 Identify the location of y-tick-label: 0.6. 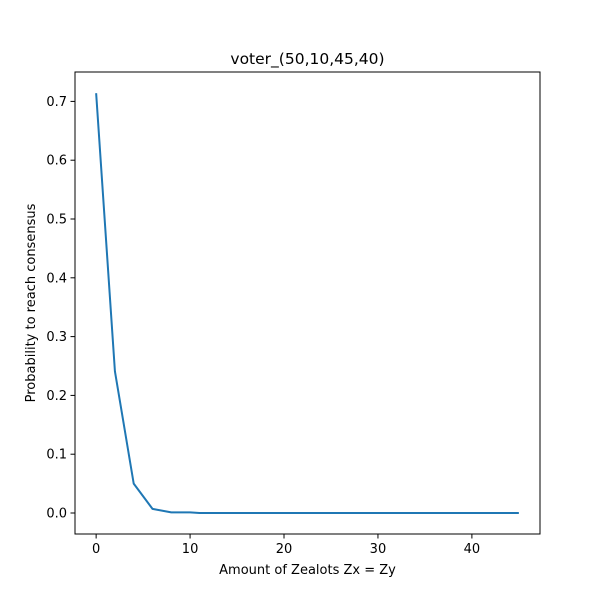
(56, 161).